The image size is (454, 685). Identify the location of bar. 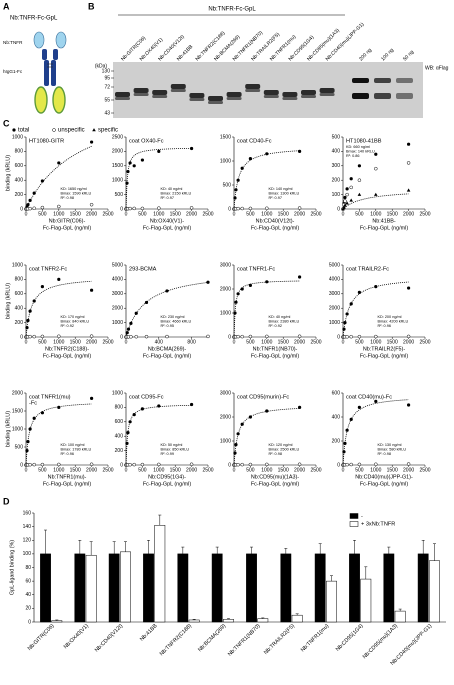
(57, 621).